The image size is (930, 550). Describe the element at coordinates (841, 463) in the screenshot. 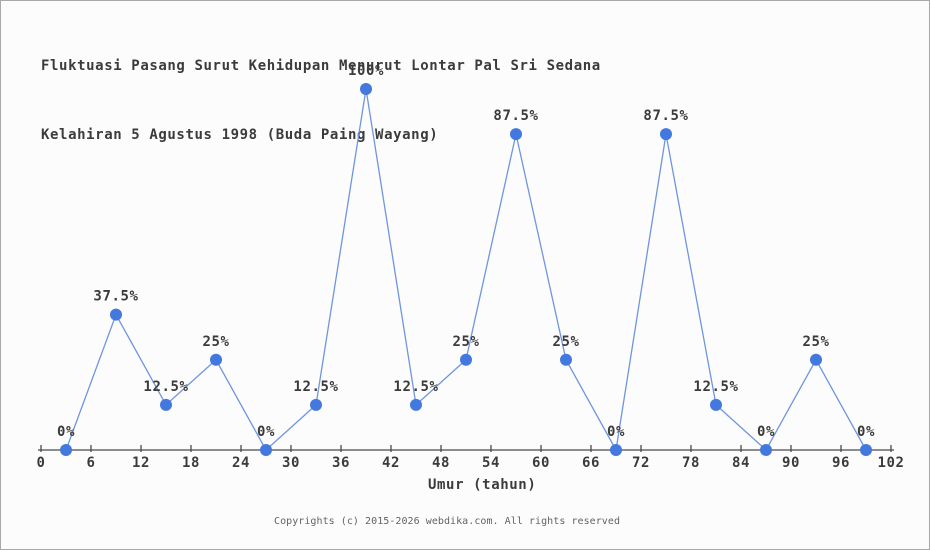

I see `x-axis-tick-label: 96` at that location.